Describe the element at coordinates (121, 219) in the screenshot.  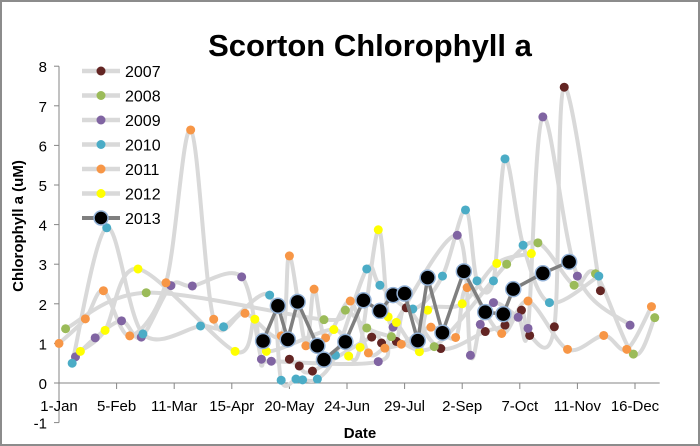
I see `legend-item-2013: 2013` at that location.